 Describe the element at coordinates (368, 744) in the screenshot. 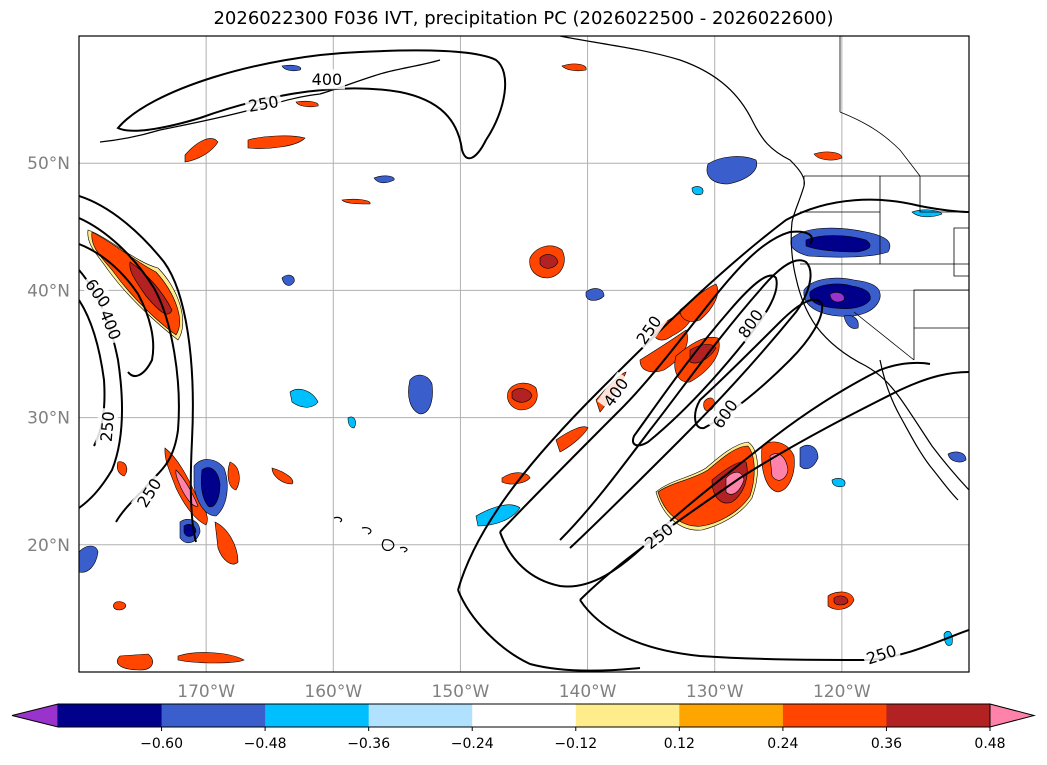

I see `colorbar-tick-label: −0.36` at that location.